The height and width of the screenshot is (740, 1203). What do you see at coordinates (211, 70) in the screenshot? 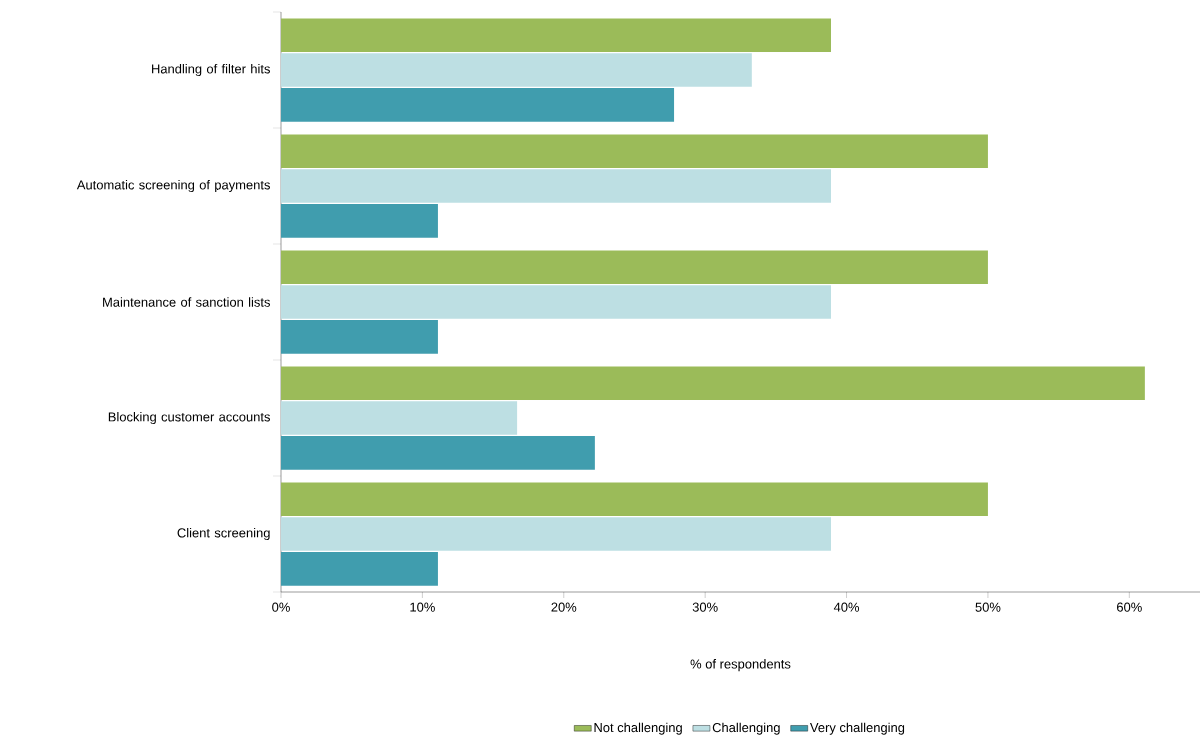
I see `y-tick-label: Handling of filter hits` at bounding box center [211, 70].